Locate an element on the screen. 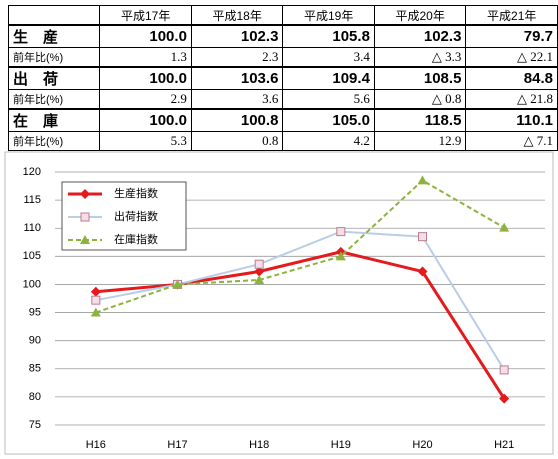 The image size is (558, 459). y-tick-label: 120 is located at coordinates (32, 172).